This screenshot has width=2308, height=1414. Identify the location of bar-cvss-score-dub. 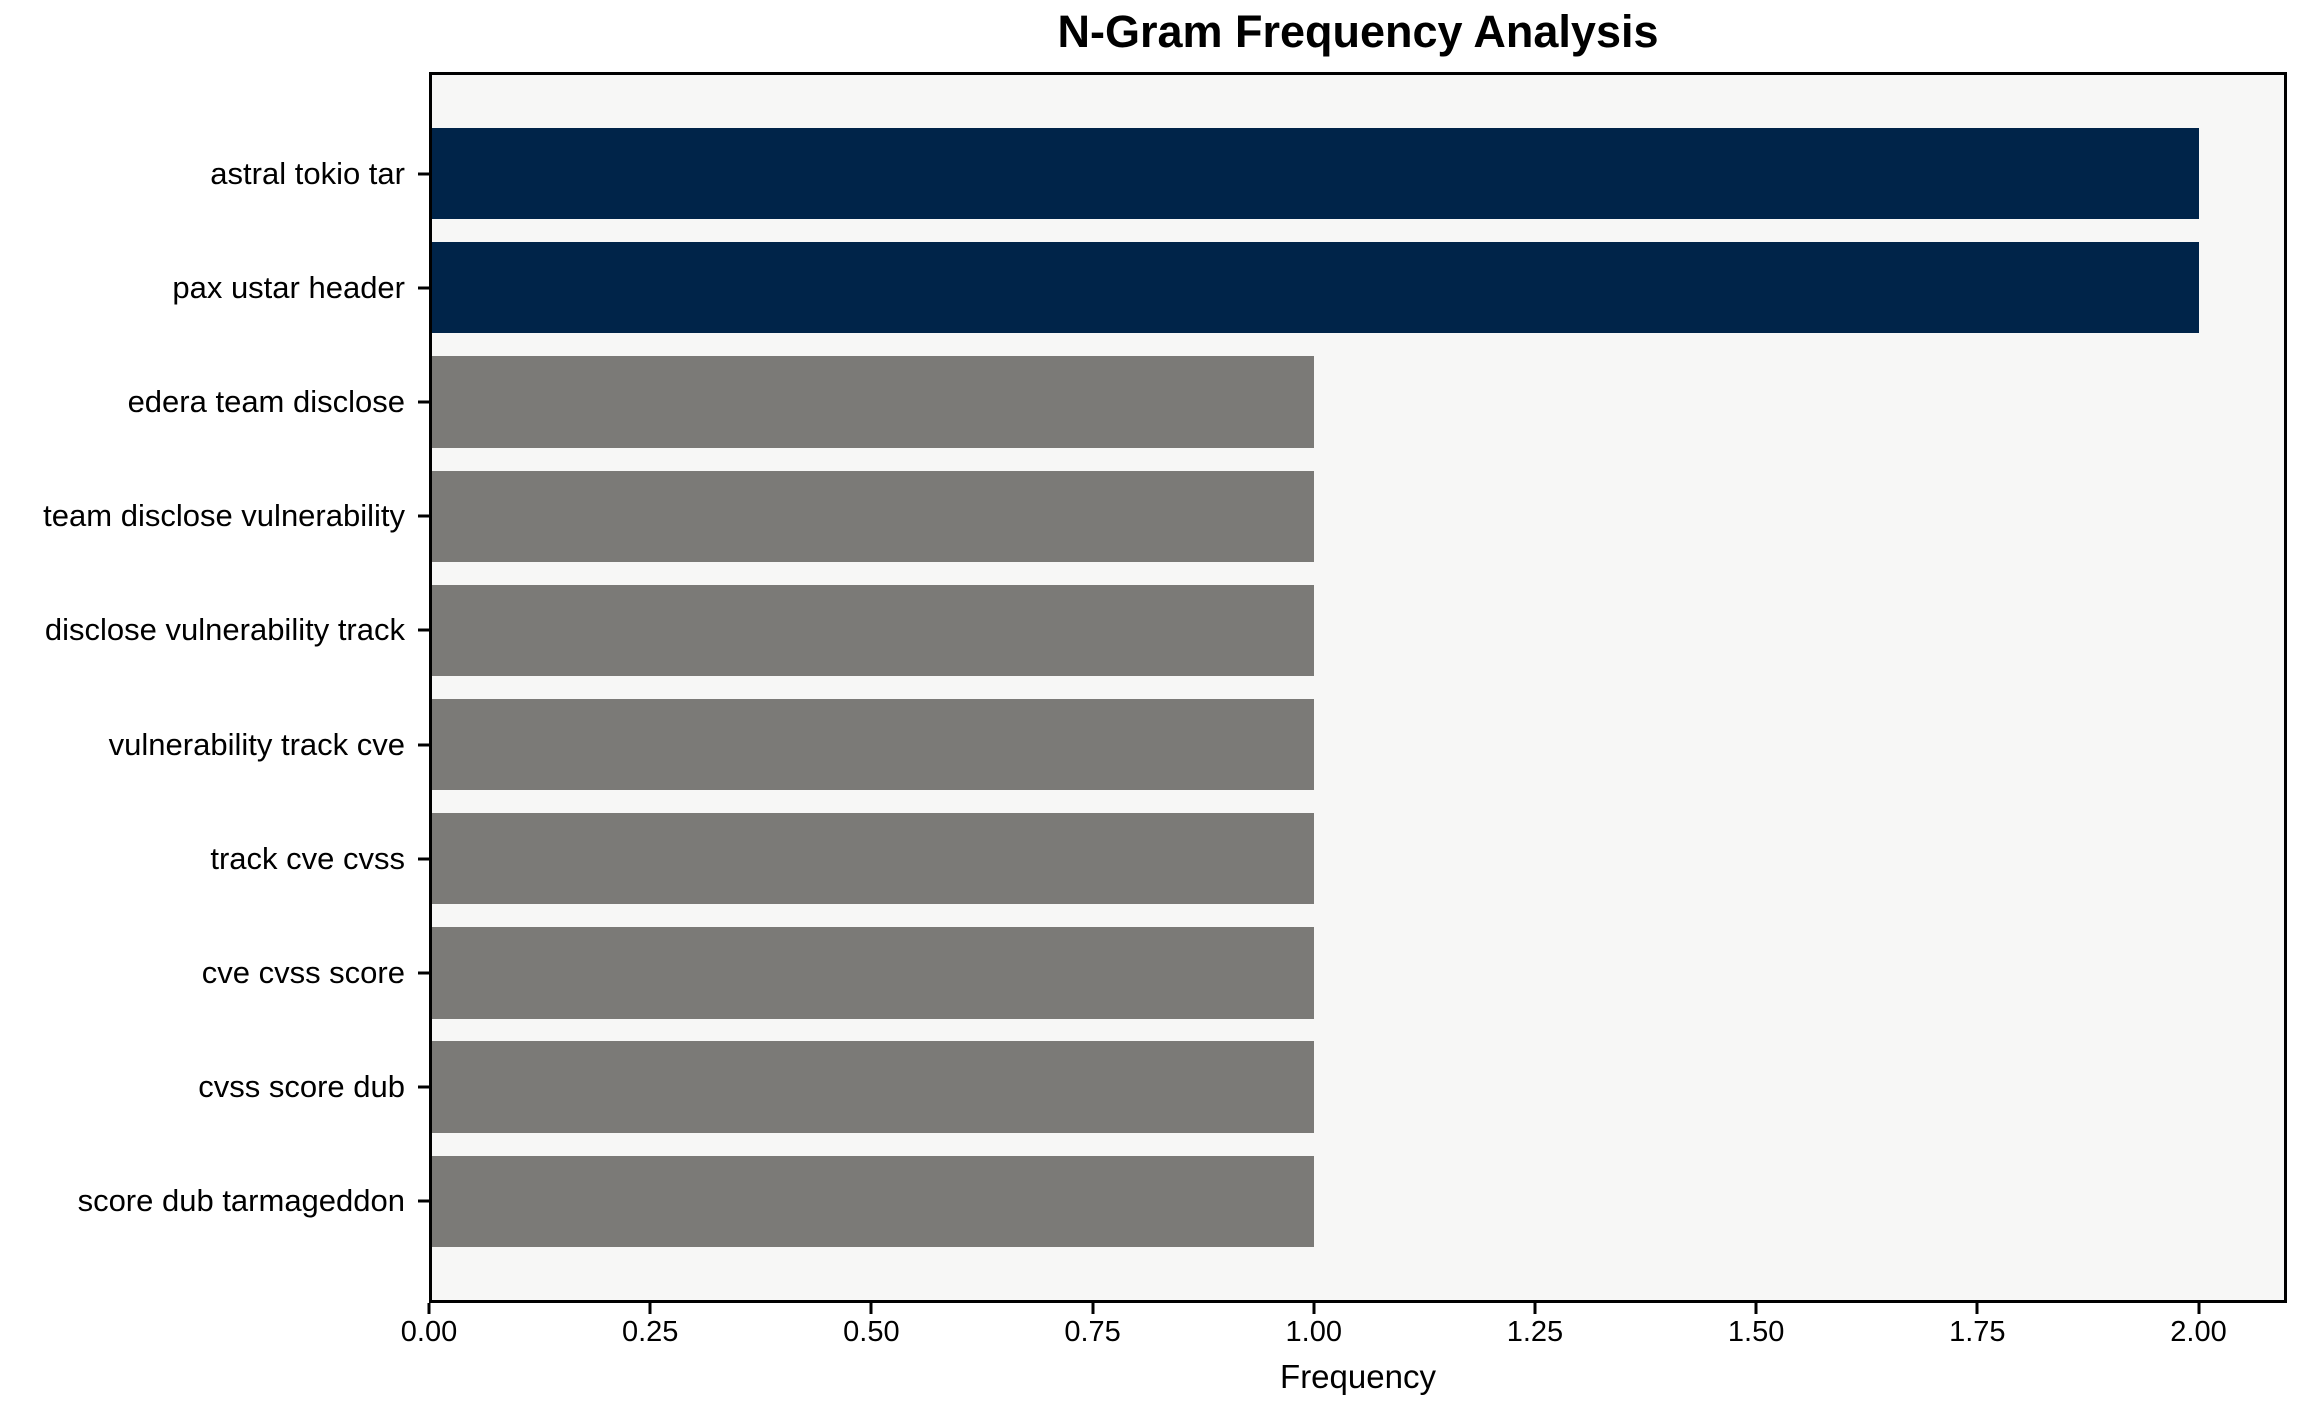
(871, 1087).